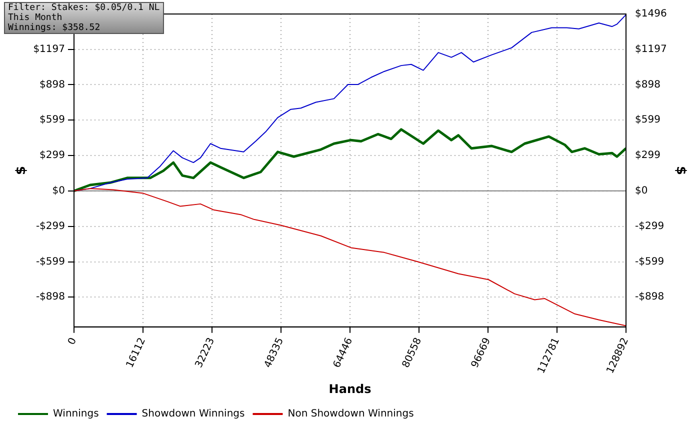 This screenshot has height=433, width=700. I want to click on y2-axis-title: $, so click(680, 170).